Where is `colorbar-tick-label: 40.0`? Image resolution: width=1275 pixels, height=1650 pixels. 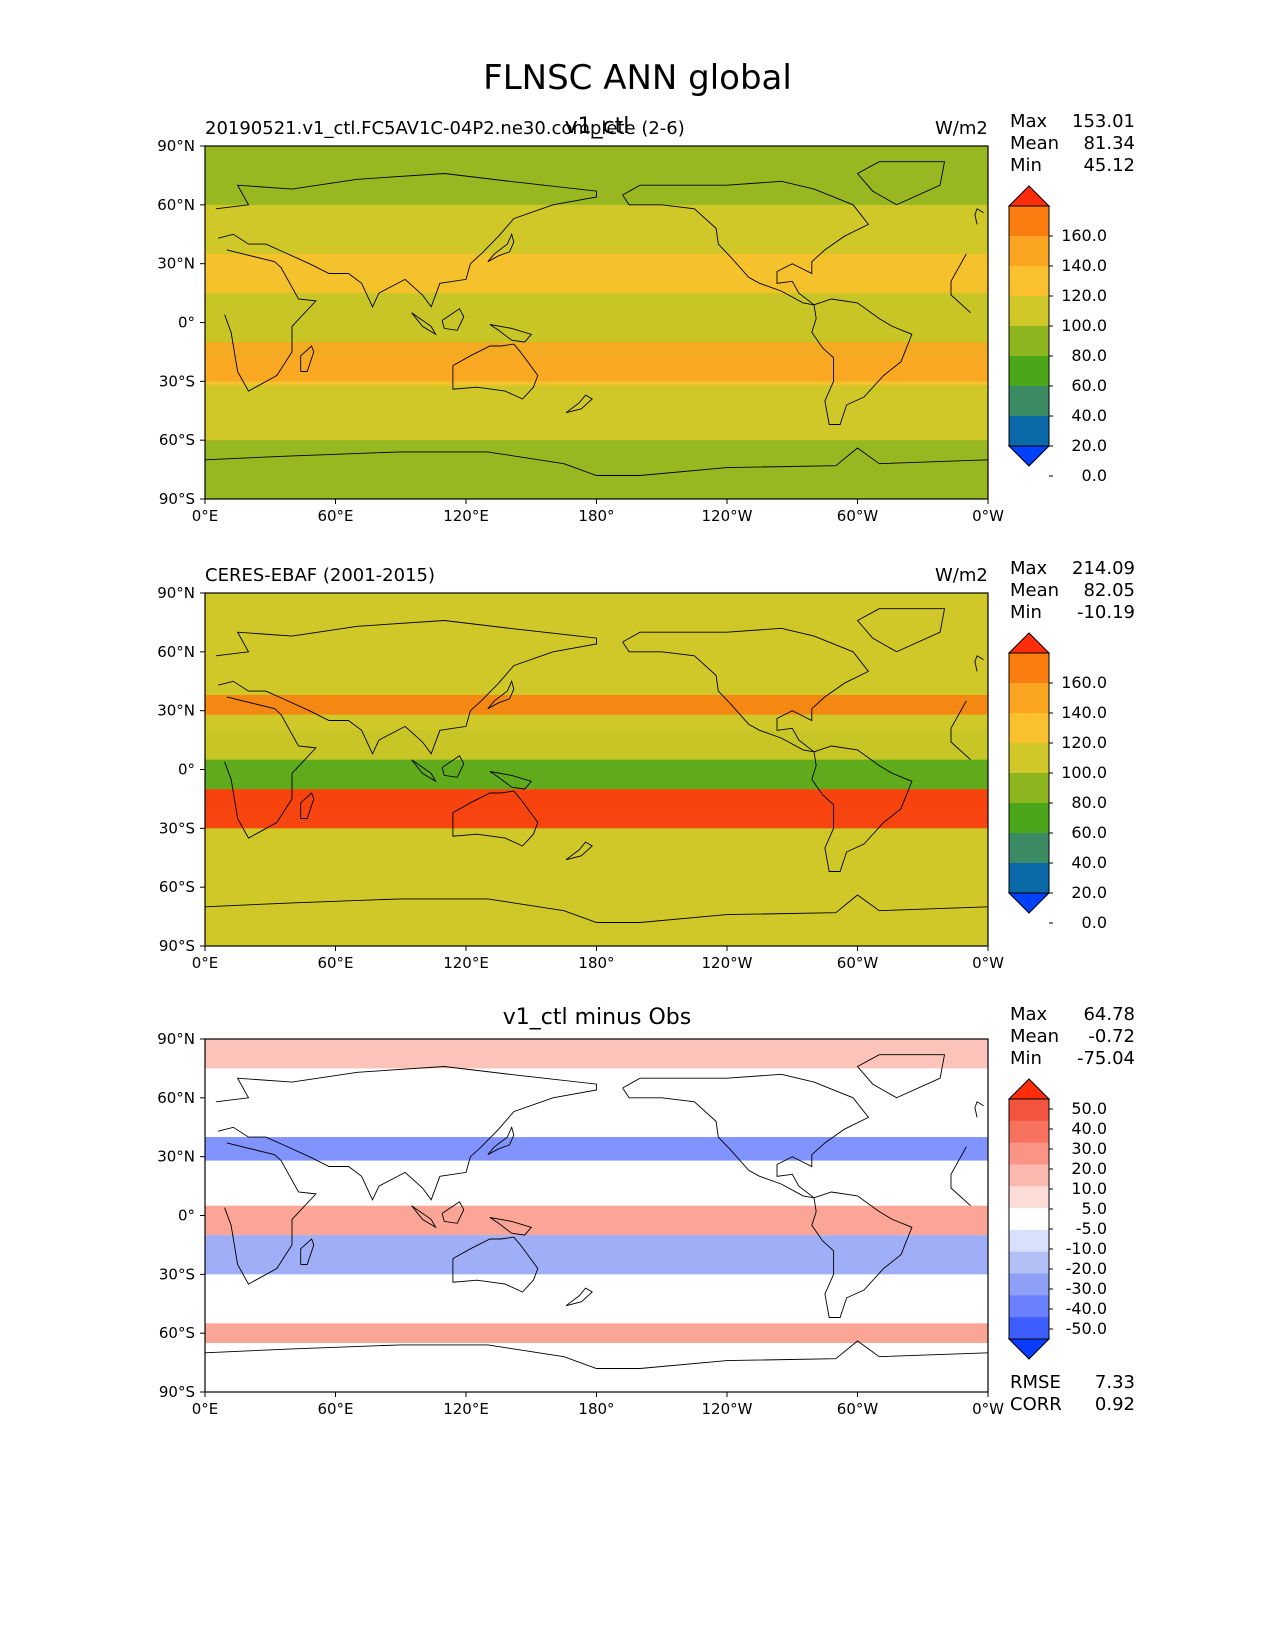
colorbar-tick-label: 40.0 is located at coordinates (1089, 1128).